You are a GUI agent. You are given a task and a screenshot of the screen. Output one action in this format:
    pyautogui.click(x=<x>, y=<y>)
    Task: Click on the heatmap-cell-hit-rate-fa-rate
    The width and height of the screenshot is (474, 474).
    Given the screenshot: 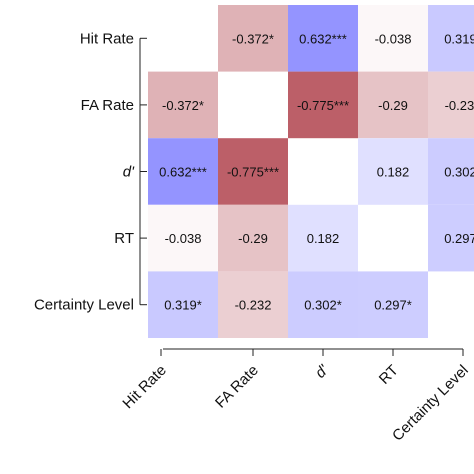 What is the action you would take?
    pyautogui.click(x=253, y=38)
    